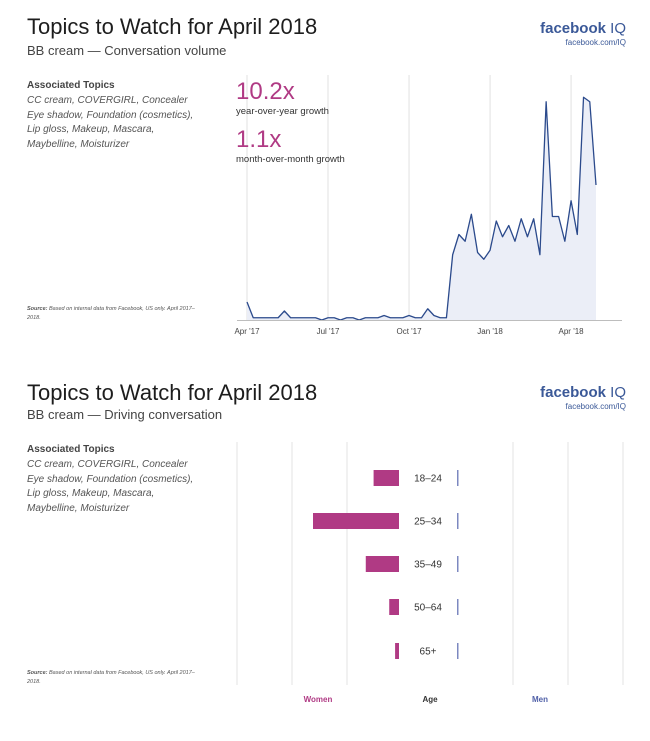  Describe the element at coordinates (430, 699) in the screenshot. I see `legend-age: Age` at that location.